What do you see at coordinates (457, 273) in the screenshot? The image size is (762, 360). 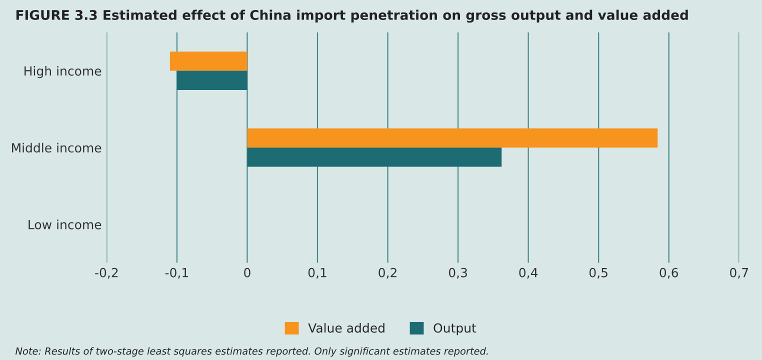 I see `x-tick-label: 0,3` at bounding box center [457, 273].